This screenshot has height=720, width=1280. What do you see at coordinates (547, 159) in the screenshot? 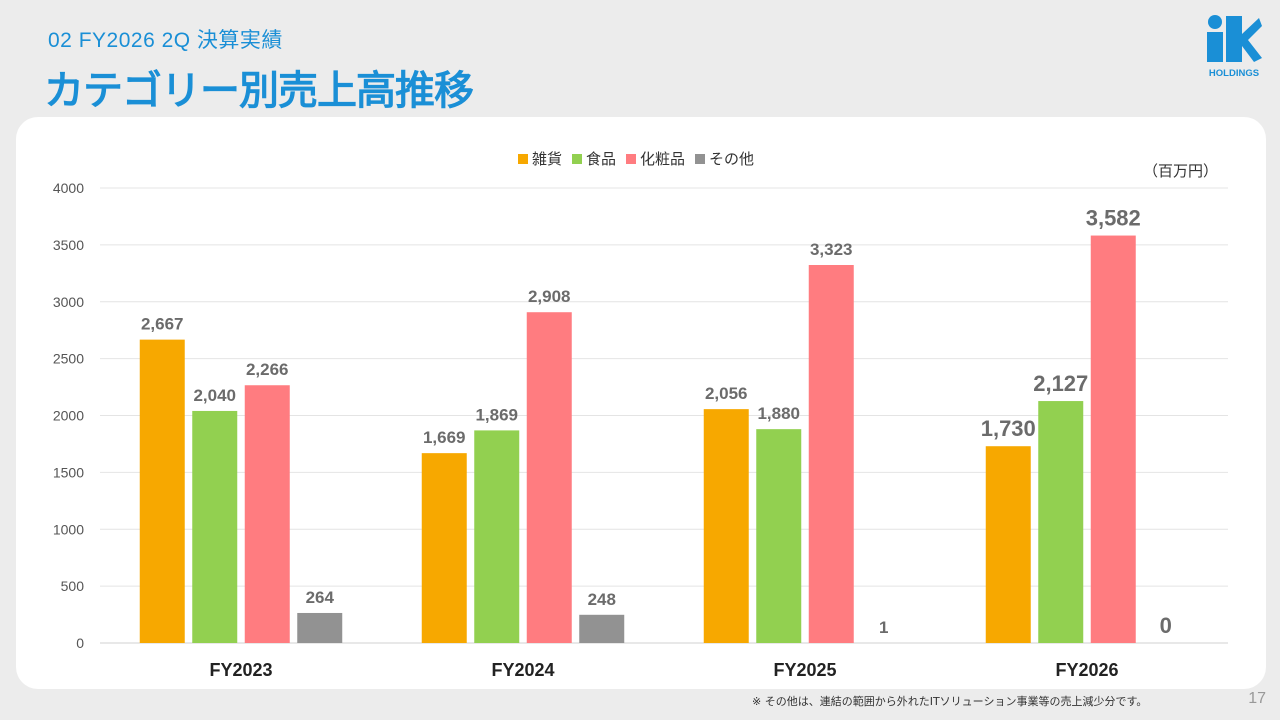
I see `legend-label: 雑貨` at bounding box center [547, 159].